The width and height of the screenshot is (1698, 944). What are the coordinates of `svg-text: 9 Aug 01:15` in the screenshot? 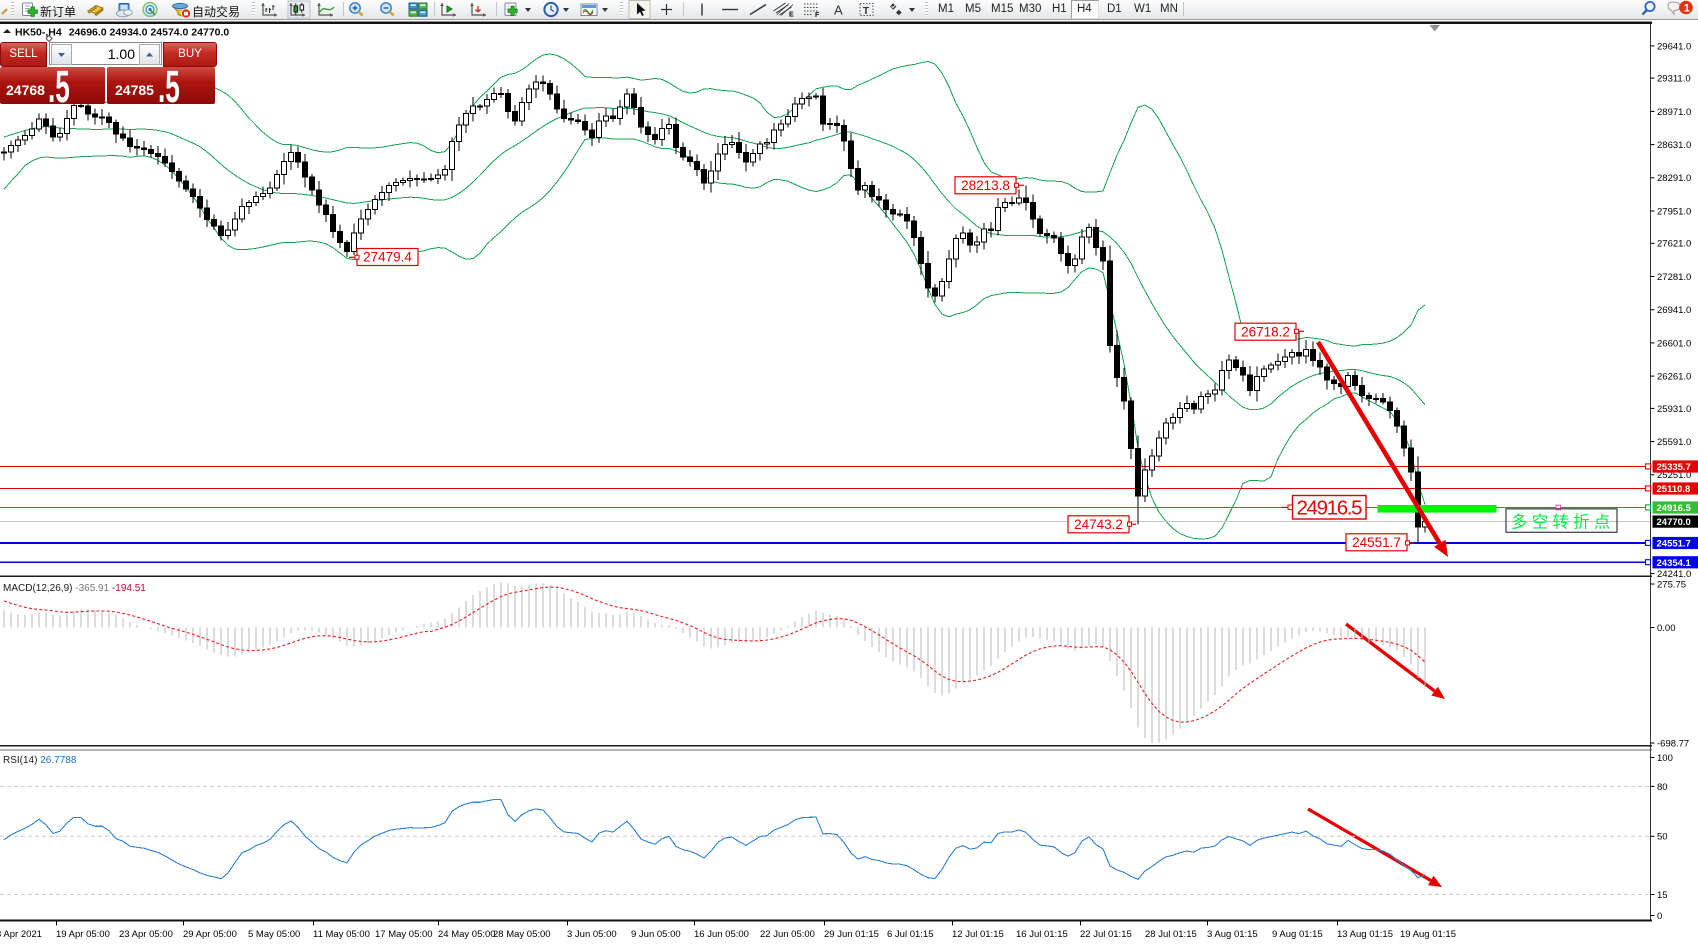 It's located at (1297, 934).